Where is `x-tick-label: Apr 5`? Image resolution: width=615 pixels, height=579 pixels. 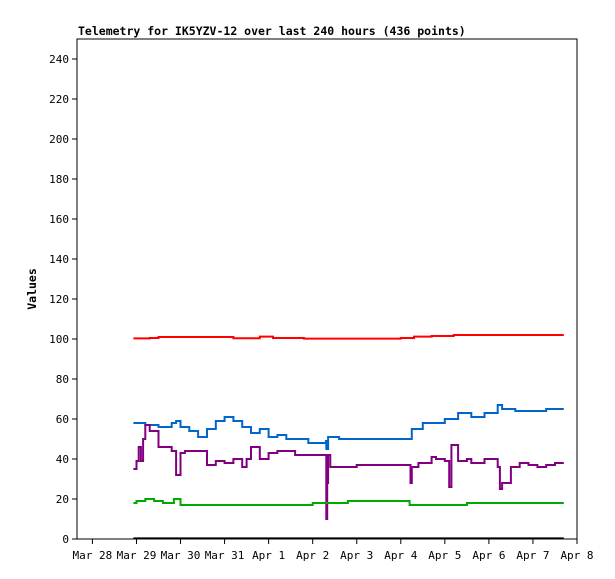 x-tick-label: Apr 5 is located at coordinates (444, 555).